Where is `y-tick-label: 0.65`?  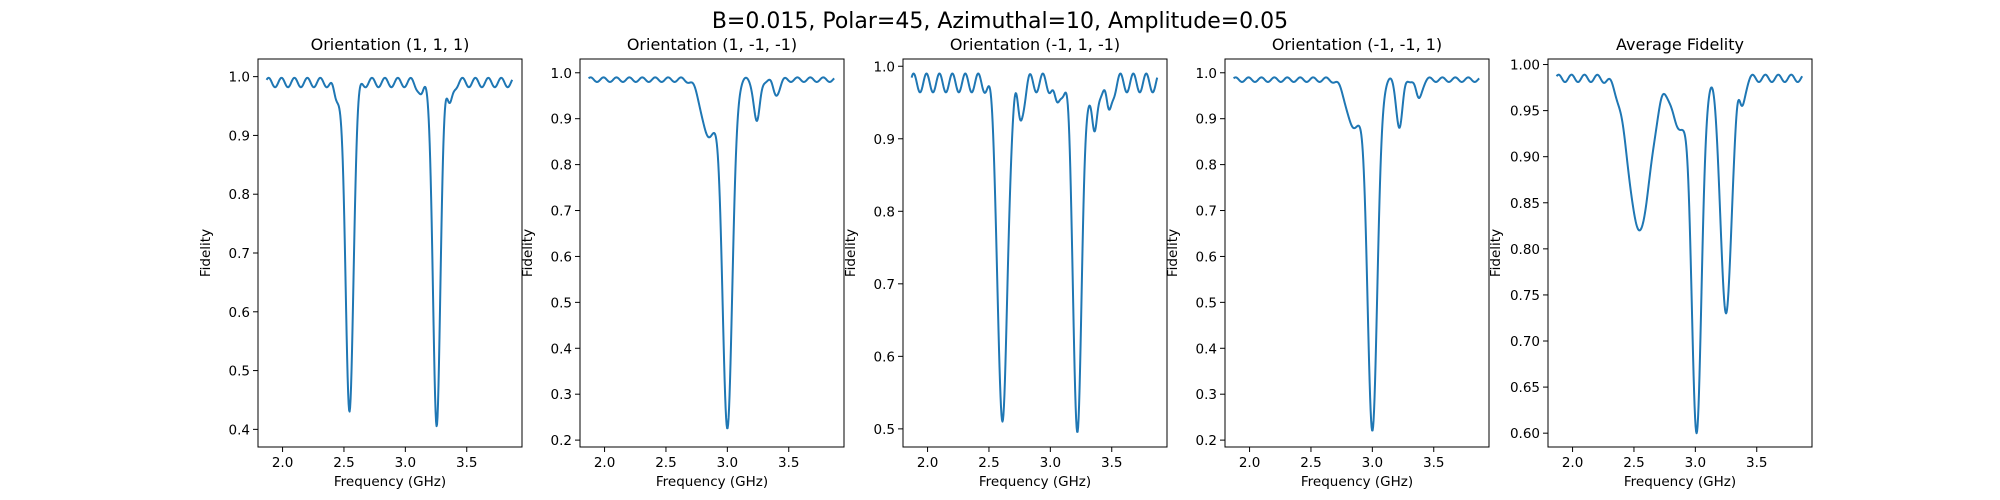
y-tick-label: 0.65 is located at coordinates (1525, 388).